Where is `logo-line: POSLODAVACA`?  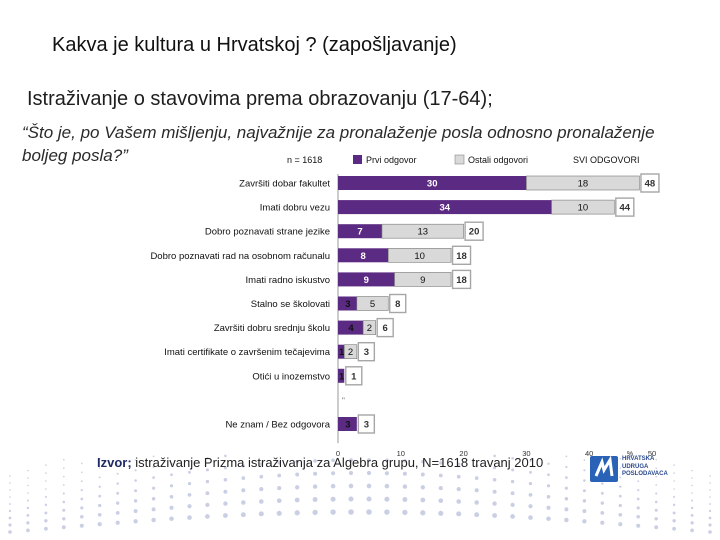
logo-line: POSLODAVACA is located at coordinates (645, 474).